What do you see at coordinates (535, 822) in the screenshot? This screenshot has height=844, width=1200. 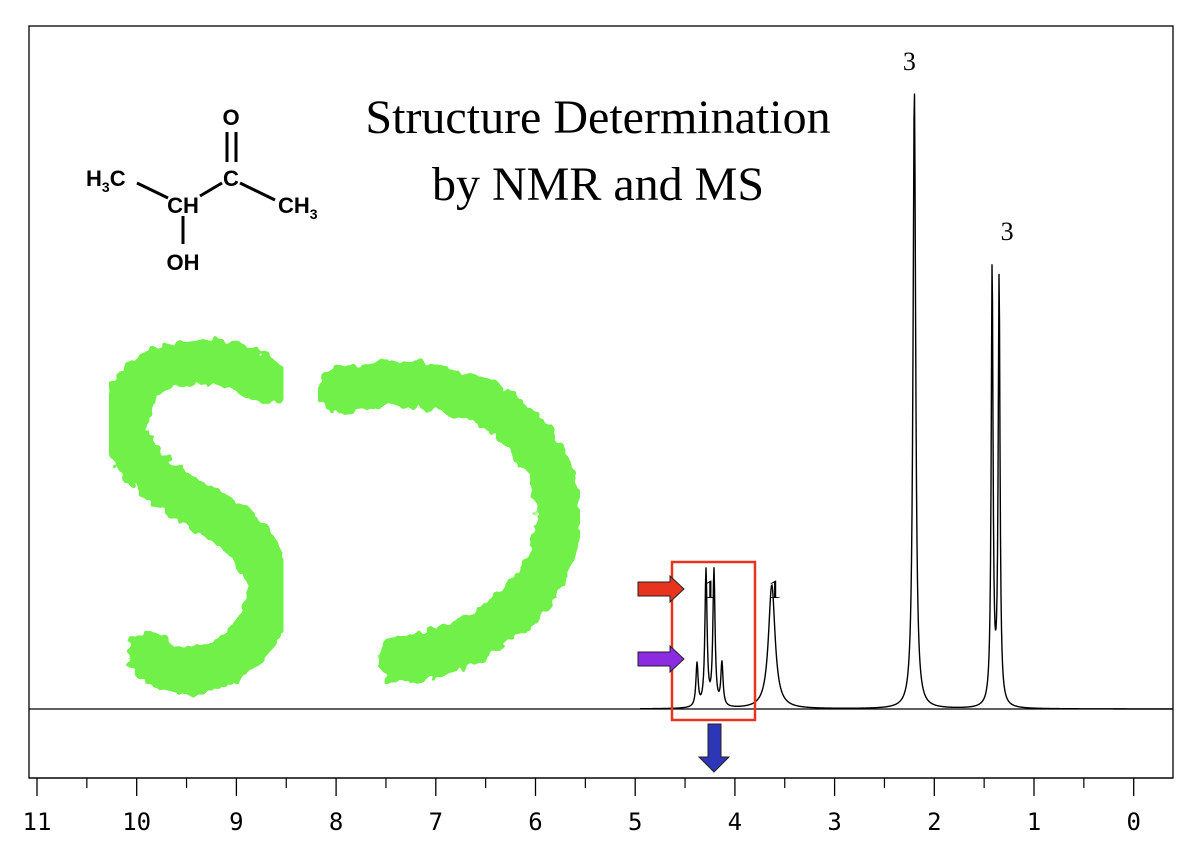 I see `tick-label: 6` at bounding box center [535, 822].